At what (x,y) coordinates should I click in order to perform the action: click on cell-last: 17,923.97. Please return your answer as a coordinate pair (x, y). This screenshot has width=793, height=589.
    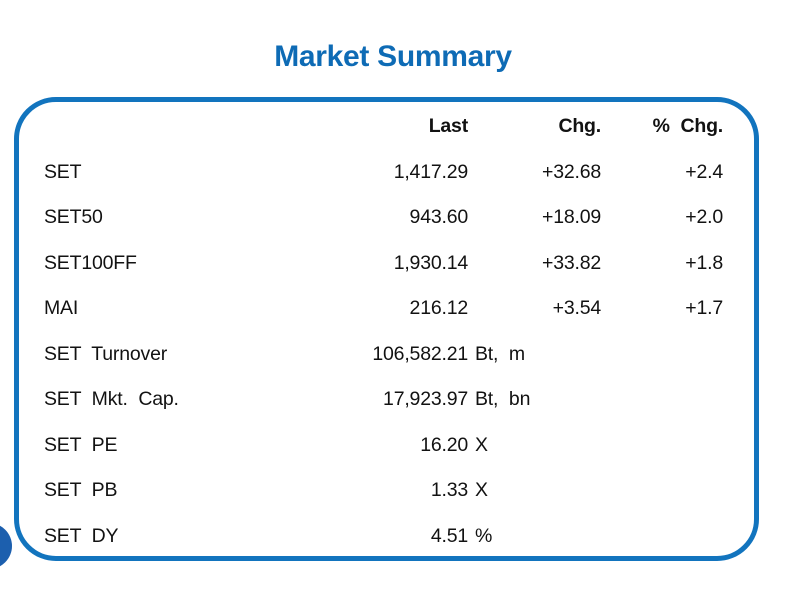
    Looking at the image, I should click on (425, 399).